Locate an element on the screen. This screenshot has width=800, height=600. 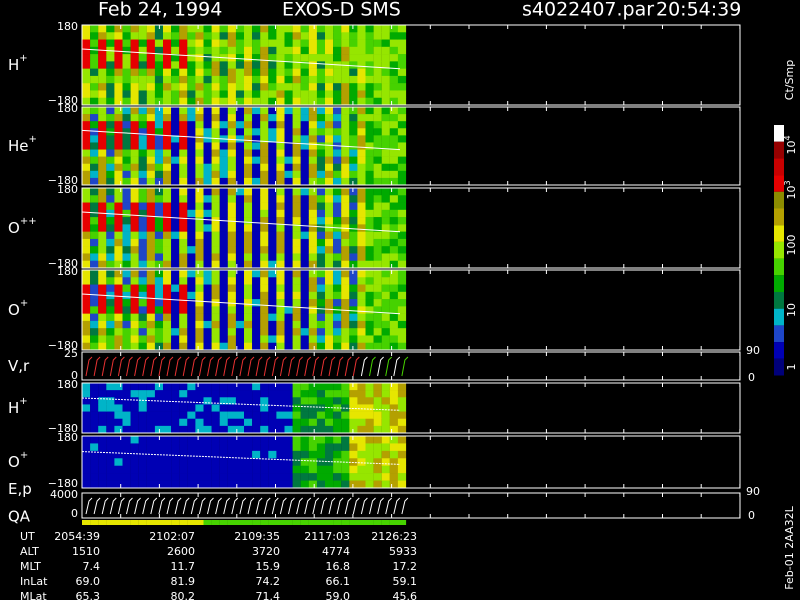
y-tick-label: −180 is located at coordinates (63, 483).